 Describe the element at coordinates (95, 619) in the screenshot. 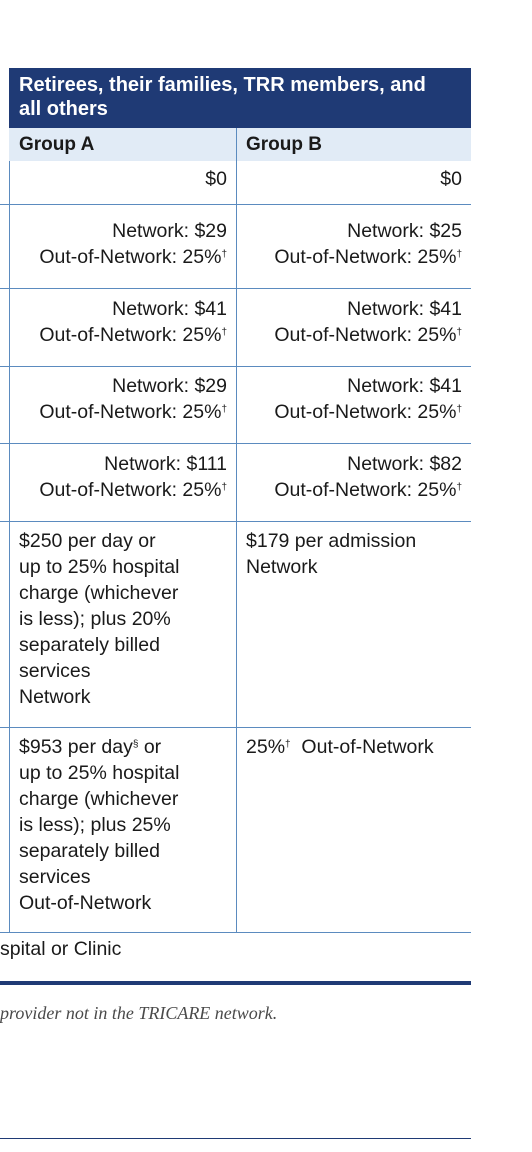

I see `cell-text: is less); plus 20%` at that location.